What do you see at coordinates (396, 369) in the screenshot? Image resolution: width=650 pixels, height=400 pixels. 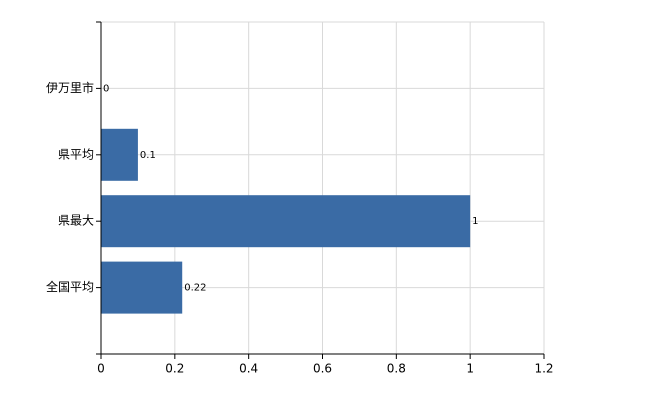 I see `x-tick-label: 0.8` at bounding box center [396, 369].